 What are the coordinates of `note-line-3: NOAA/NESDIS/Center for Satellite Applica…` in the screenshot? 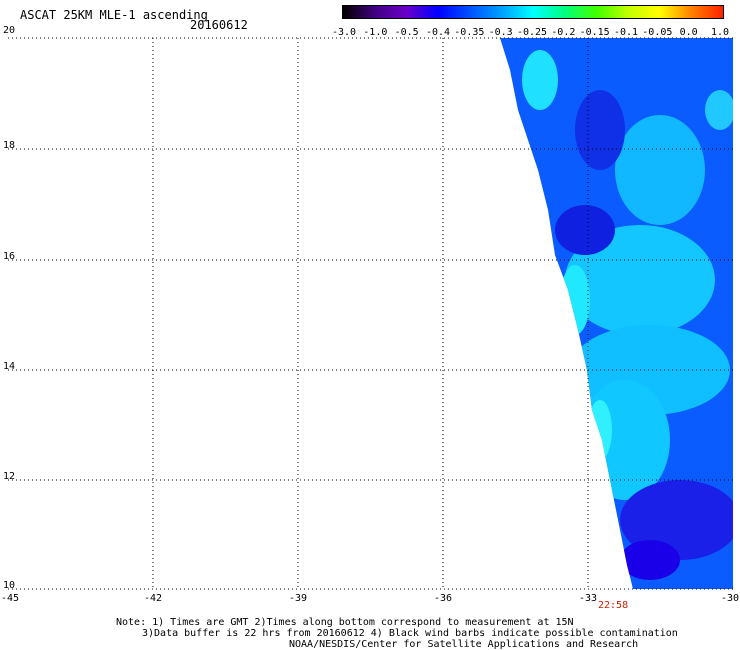 It's located at (464, 644).